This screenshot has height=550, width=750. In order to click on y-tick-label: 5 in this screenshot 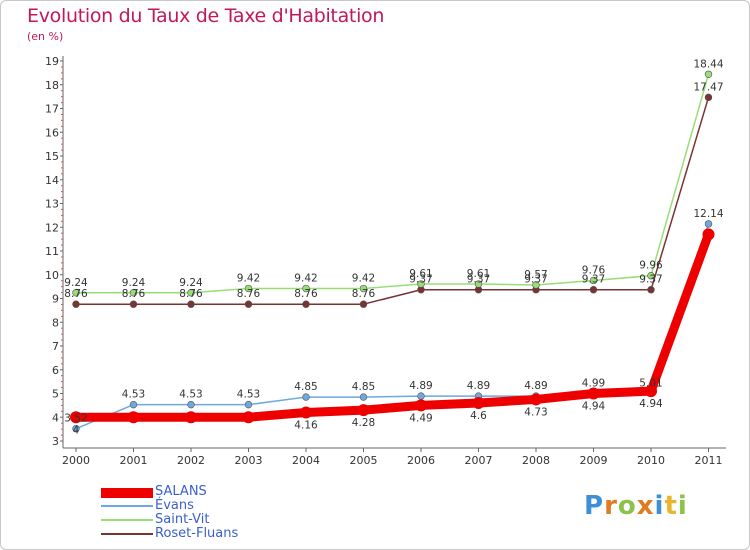, I will do `click(55, 394)`.